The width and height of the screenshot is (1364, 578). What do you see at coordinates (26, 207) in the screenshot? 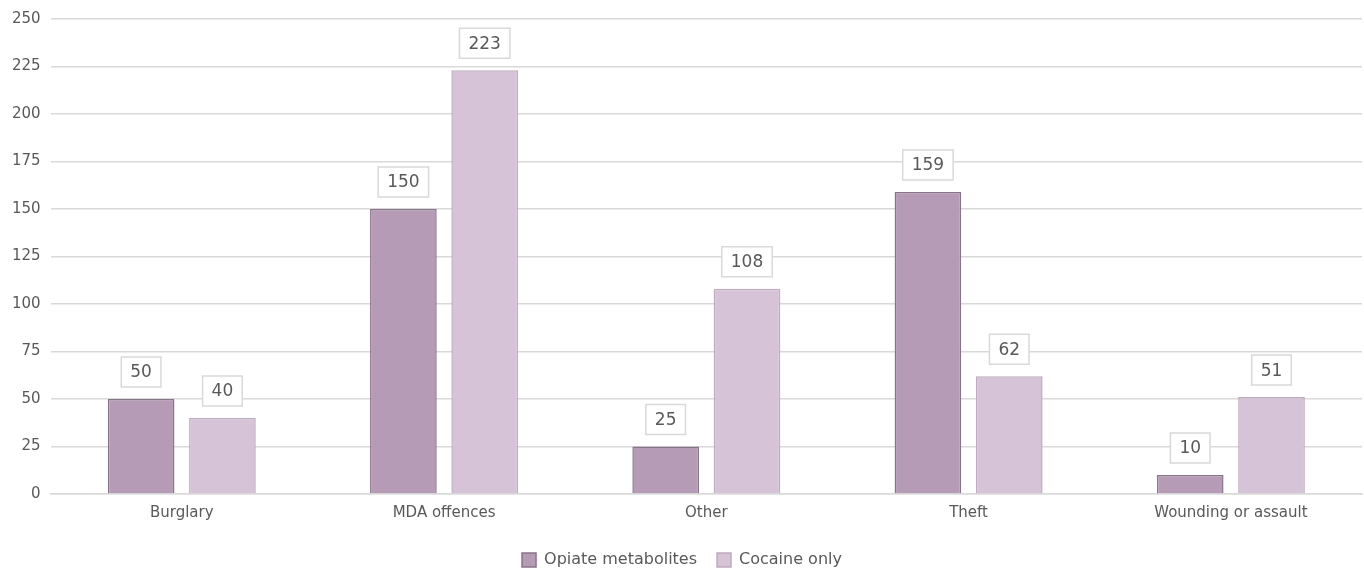
I see `y-tick-label: 150` at bounding box center [26, 207].